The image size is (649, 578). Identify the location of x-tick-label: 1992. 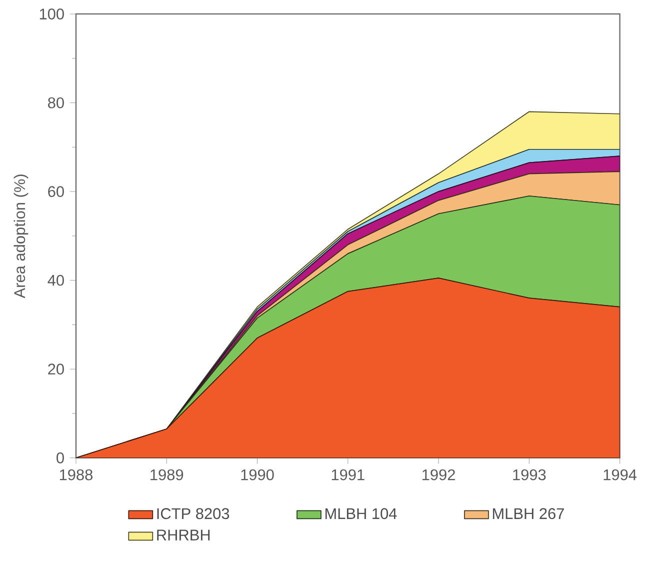
(438, 474).